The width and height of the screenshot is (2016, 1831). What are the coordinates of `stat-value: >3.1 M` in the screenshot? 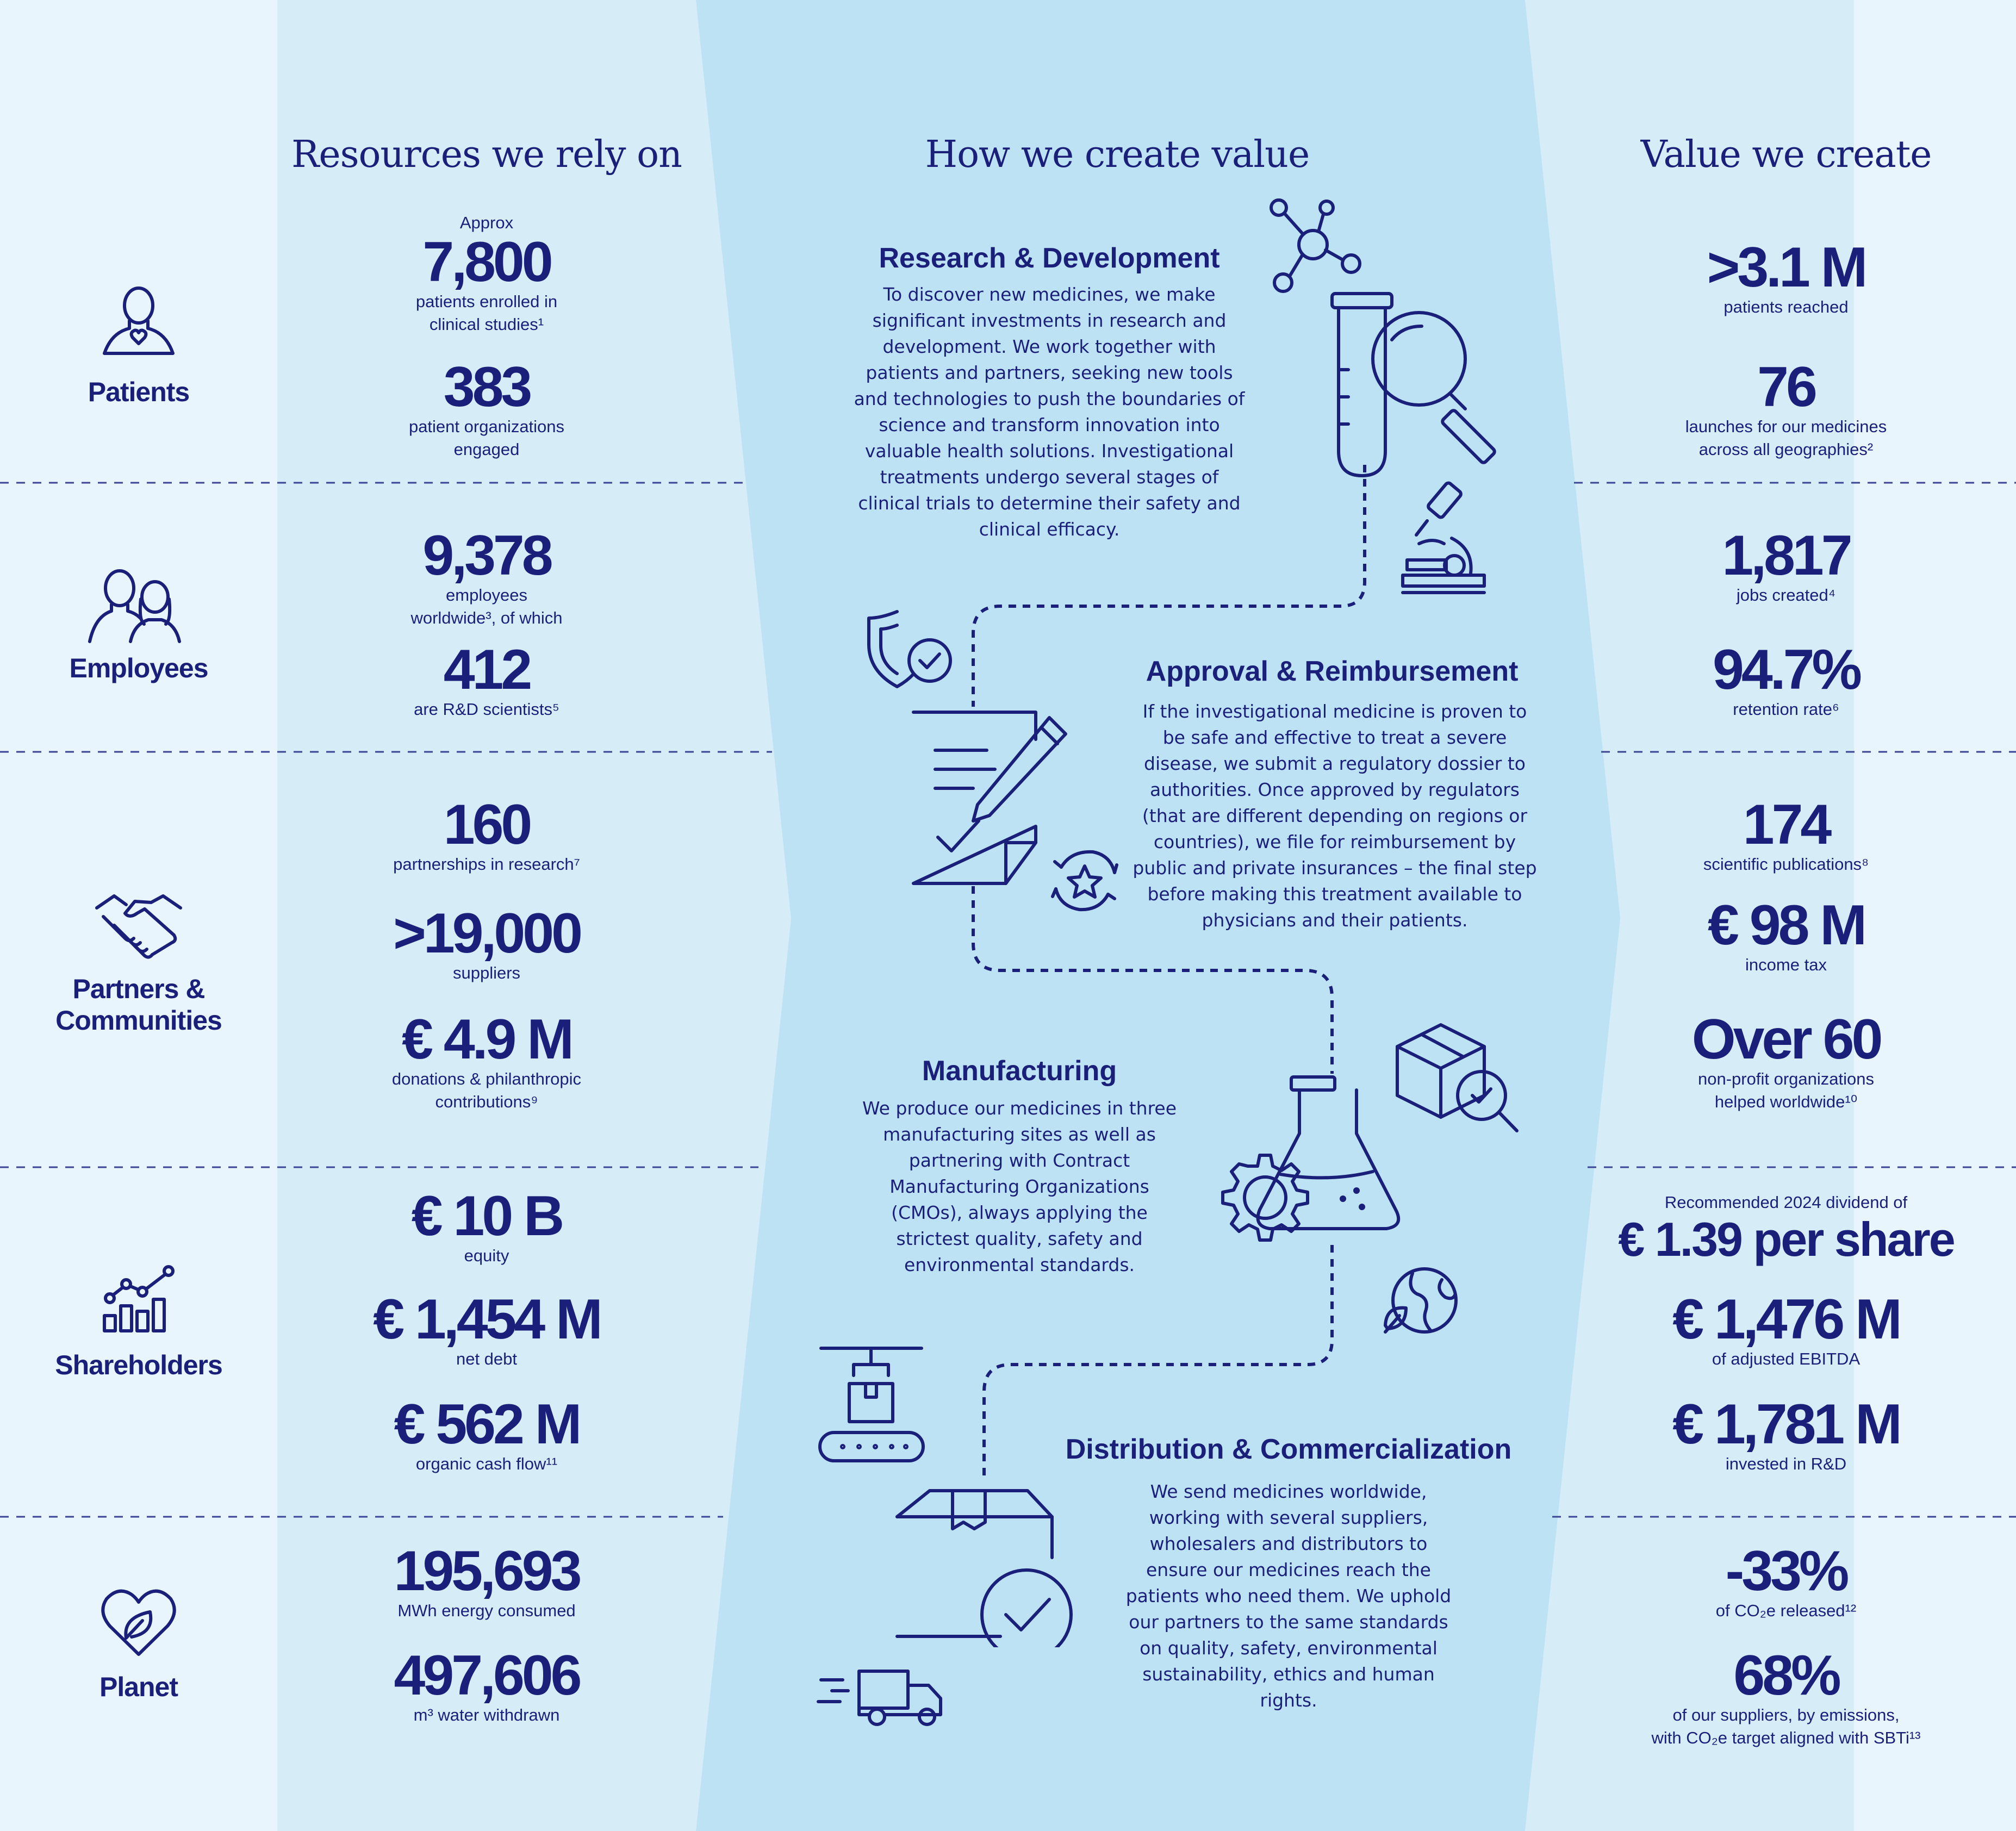 It's located at (1787, 267).